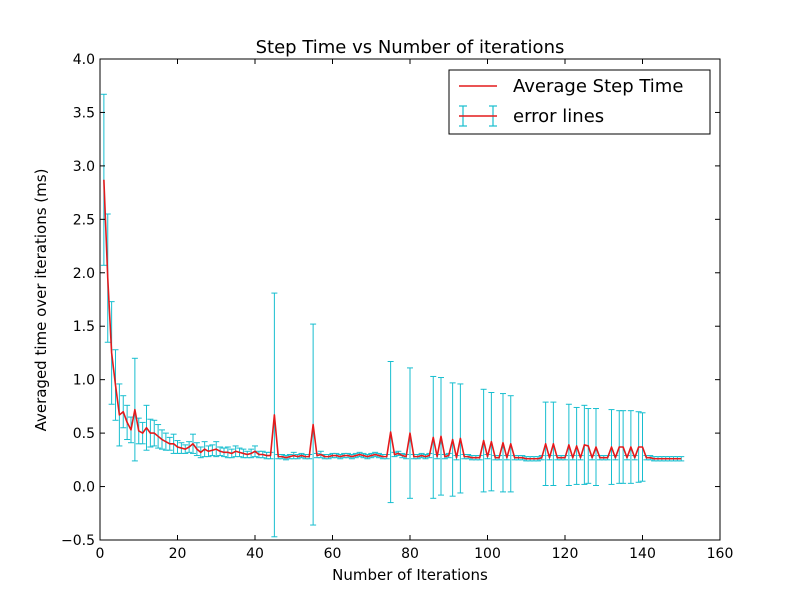 The image size is (800, 600). What do you see at coordinates (84, 488) in the screenshot?
I see `y-tick-label: 0.0` at bounding box center [84, 488].